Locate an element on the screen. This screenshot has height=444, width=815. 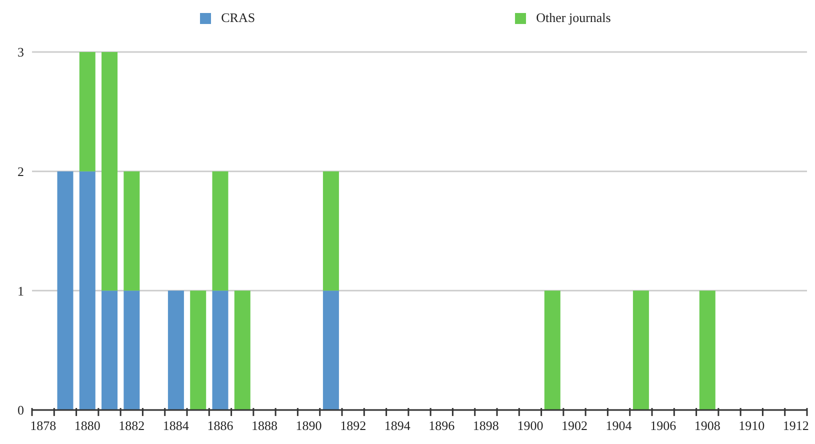
x-tick-label: 1892 is located at coordinates (353, 425).